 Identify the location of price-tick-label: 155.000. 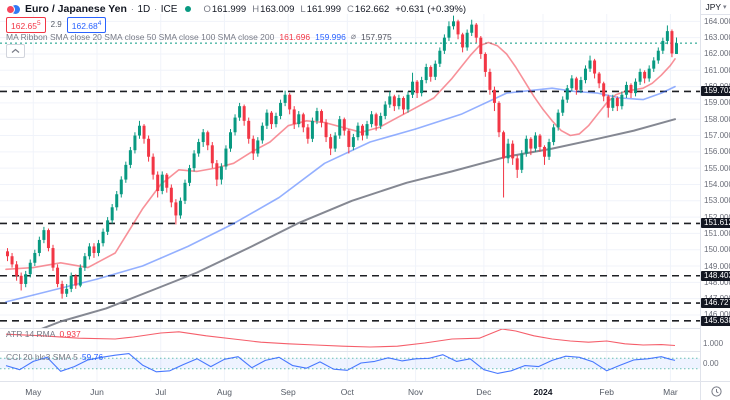
(717, 168).